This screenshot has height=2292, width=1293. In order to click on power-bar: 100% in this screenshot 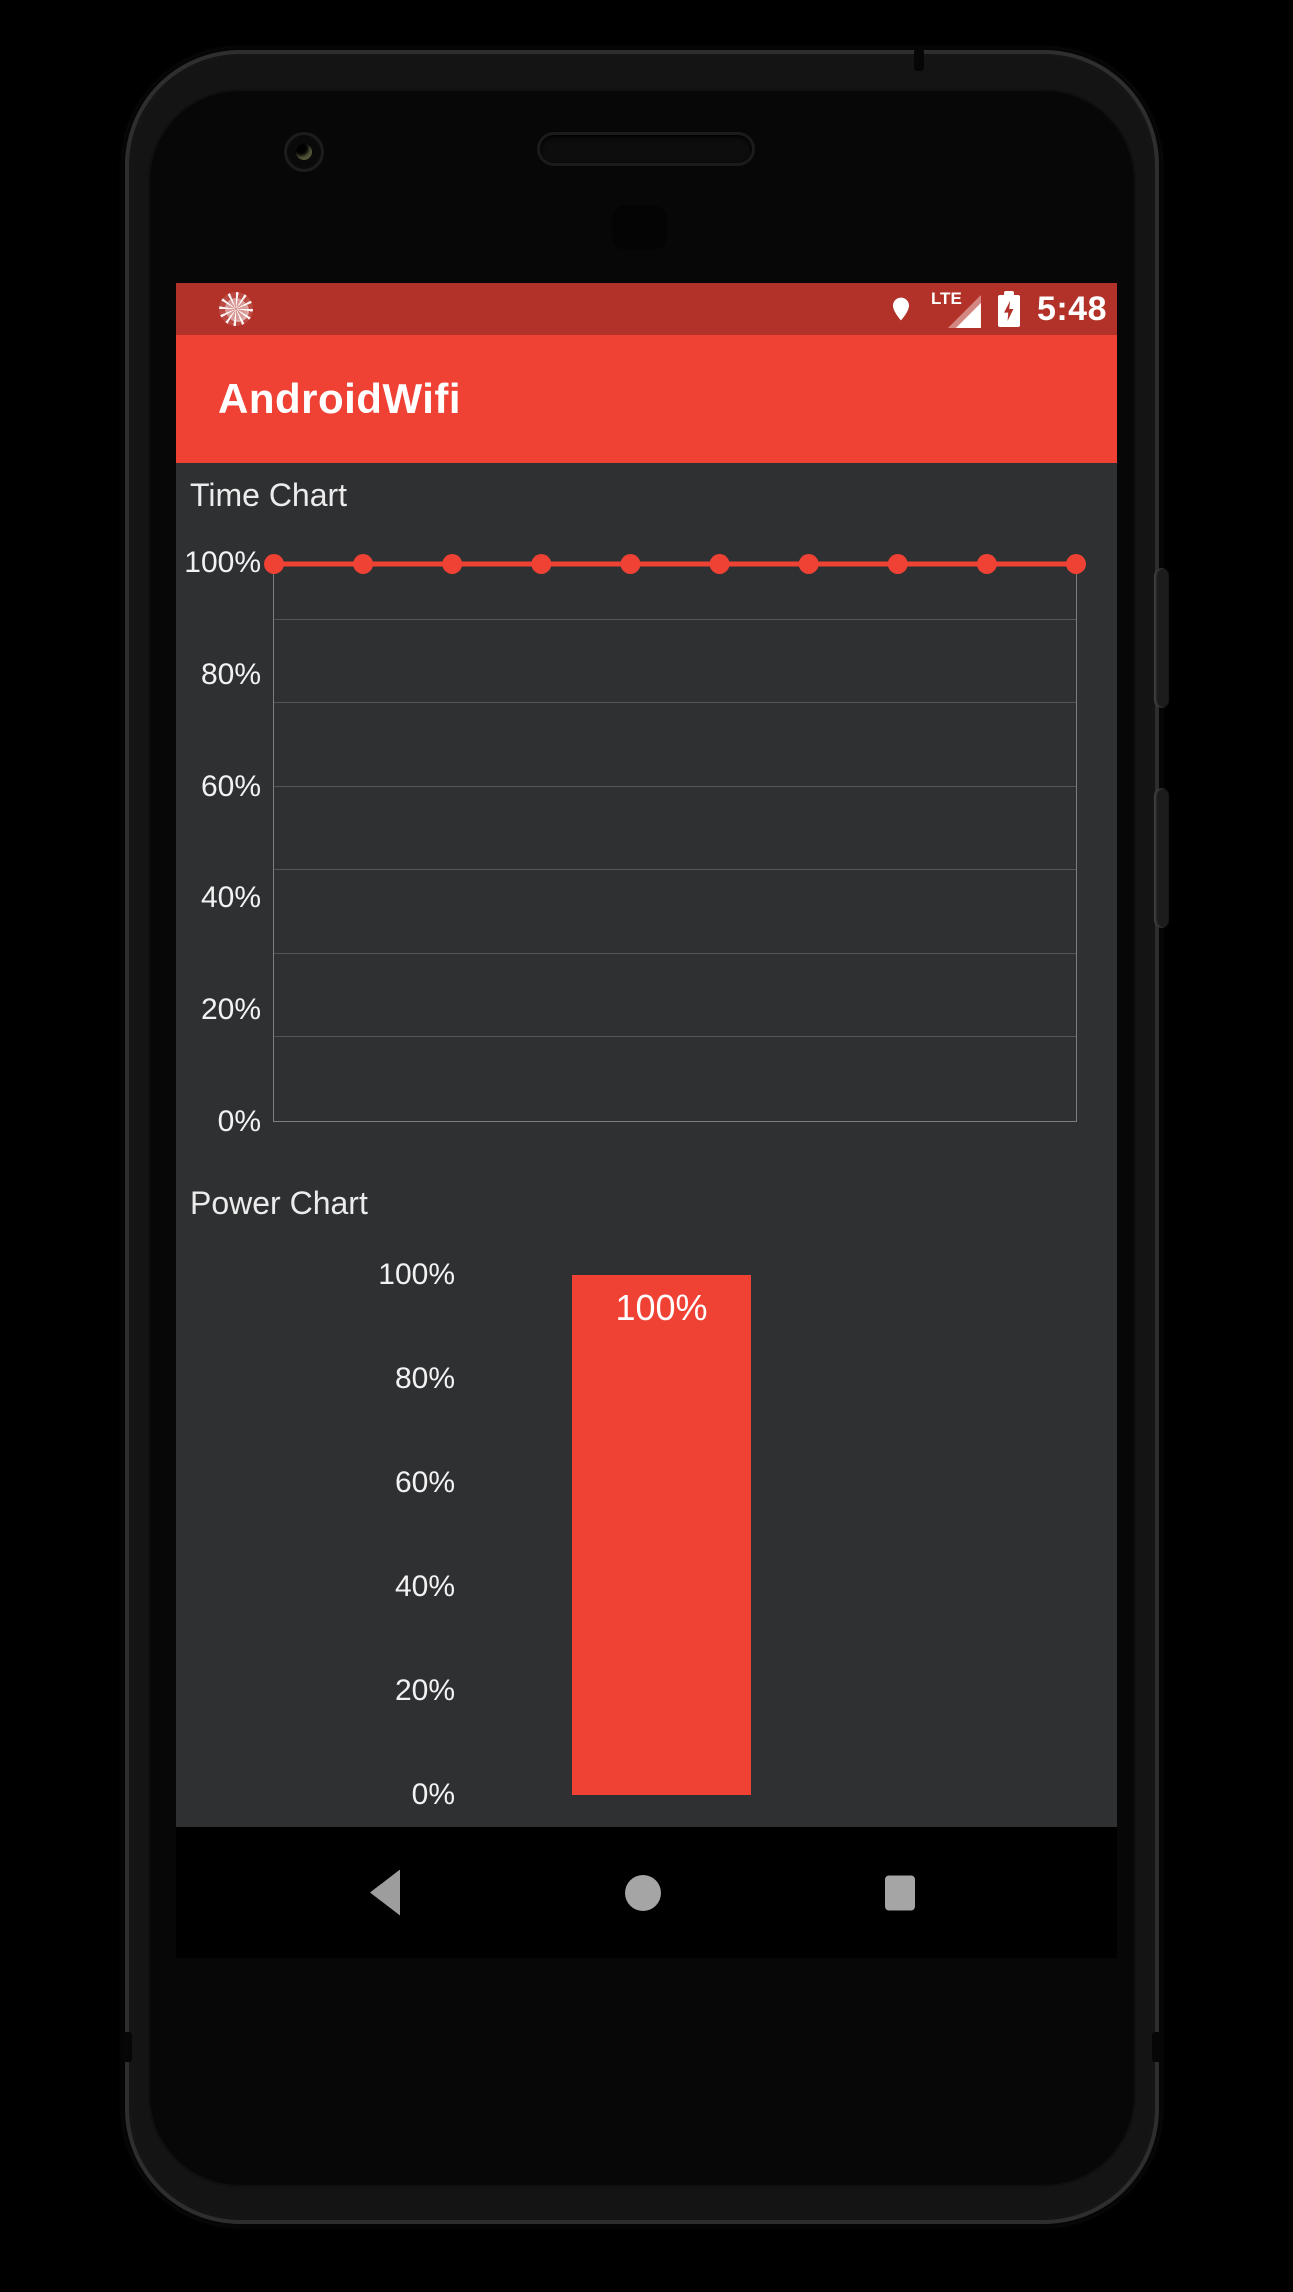, I will do `click(661, 1535)`.